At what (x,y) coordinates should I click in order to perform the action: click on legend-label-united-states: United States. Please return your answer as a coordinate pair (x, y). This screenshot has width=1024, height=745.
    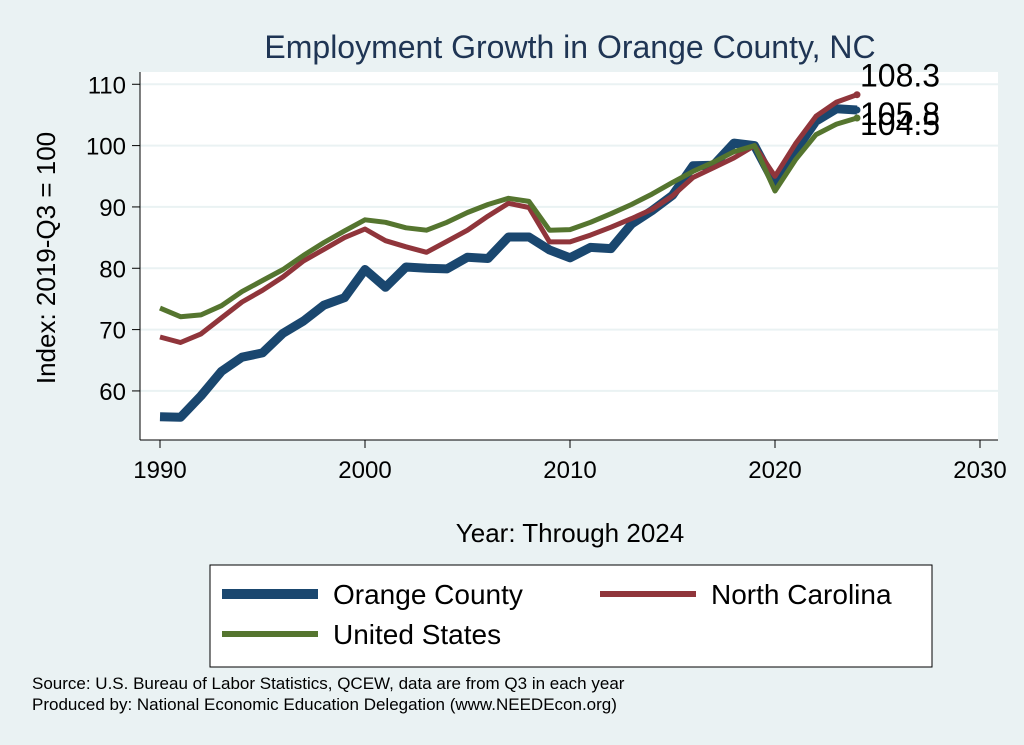
    Looking at the image, I should click on (417, 634).